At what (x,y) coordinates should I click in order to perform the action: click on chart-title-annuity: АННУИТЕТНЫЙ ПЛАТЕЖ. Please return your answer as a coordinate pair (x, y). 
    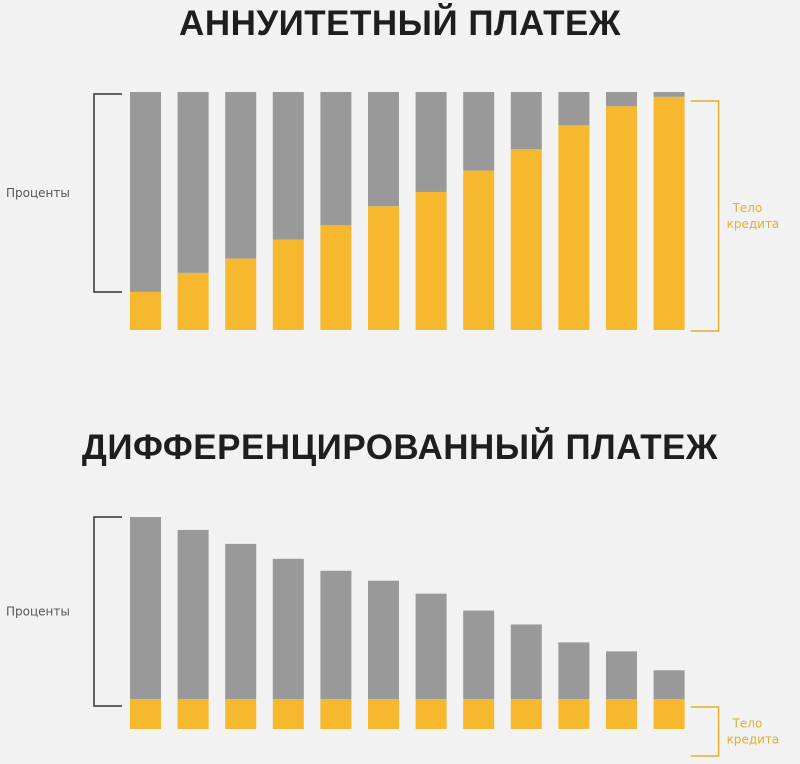
    Looking at the image, I should click on (400, 23).